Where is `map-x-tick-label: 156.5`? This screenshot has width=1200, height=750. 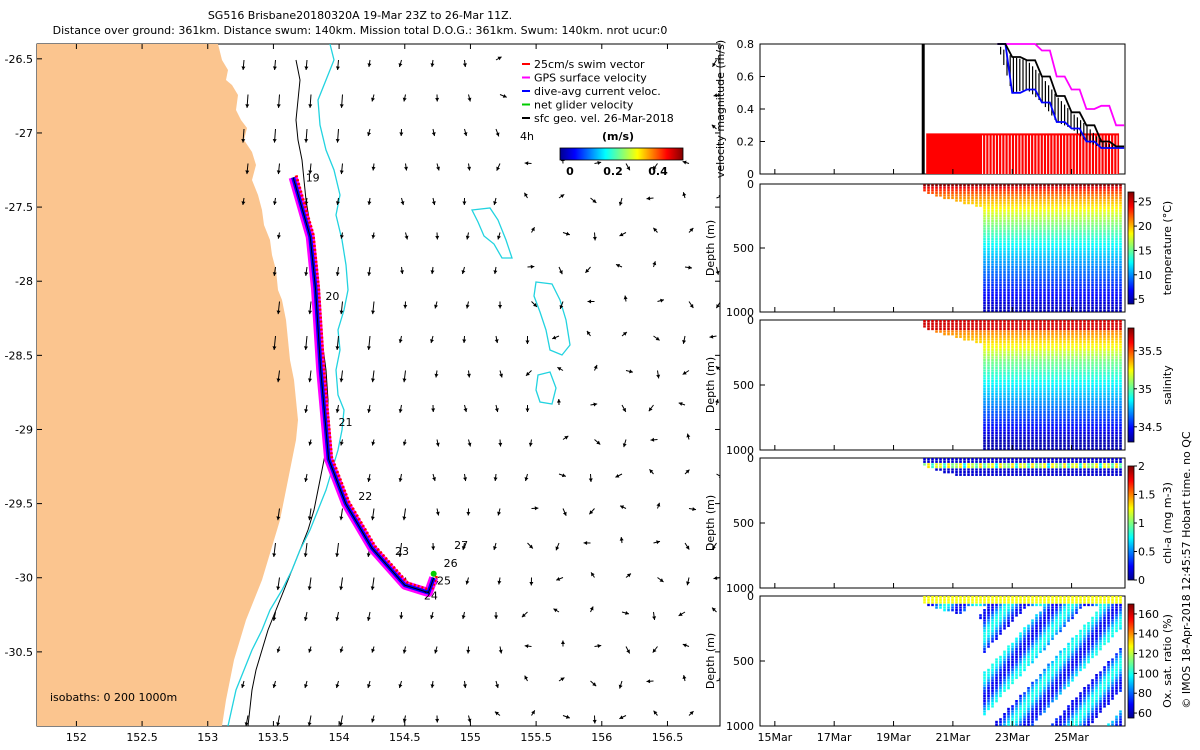 map-x-tick-label: 156.5 is located at coordinates (668, 737).